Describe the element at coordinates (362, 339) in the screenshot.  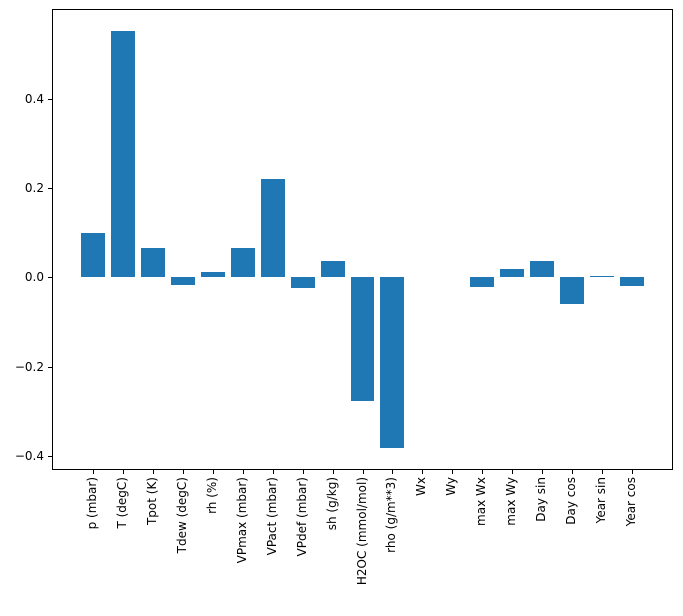
I see `bar-h2oc-mmol-mol` at that location.